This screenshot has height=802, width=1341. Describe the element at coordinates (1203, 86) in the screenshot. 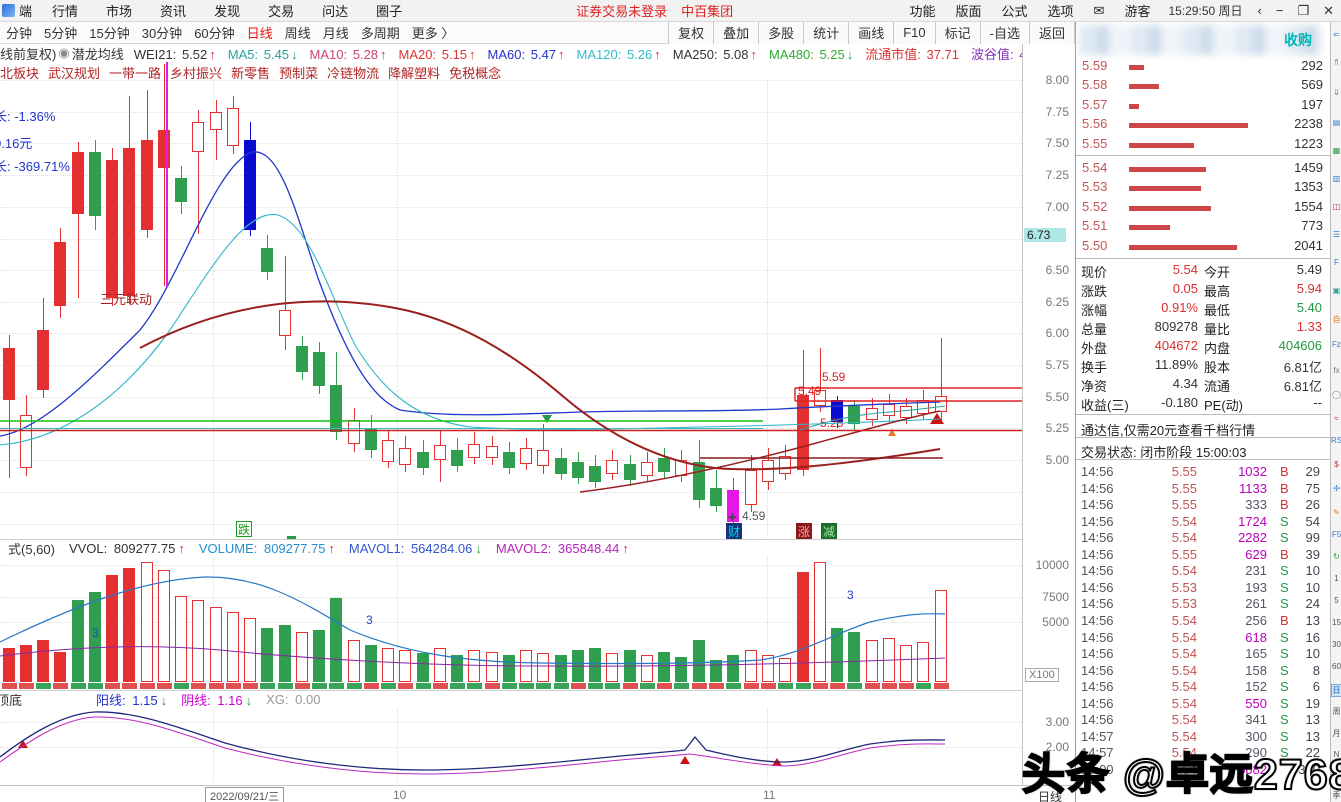

I see `ask-row: 5.58 569` at that location.